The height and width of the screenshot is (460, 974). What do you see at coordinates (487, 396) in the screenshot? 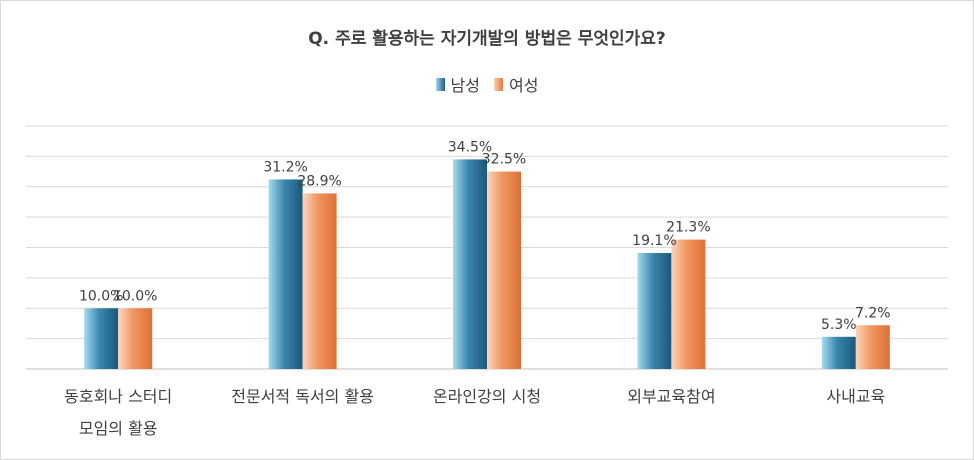
I see `category-label-2: 온라인강의 시청` at bounding box center [487, 396].